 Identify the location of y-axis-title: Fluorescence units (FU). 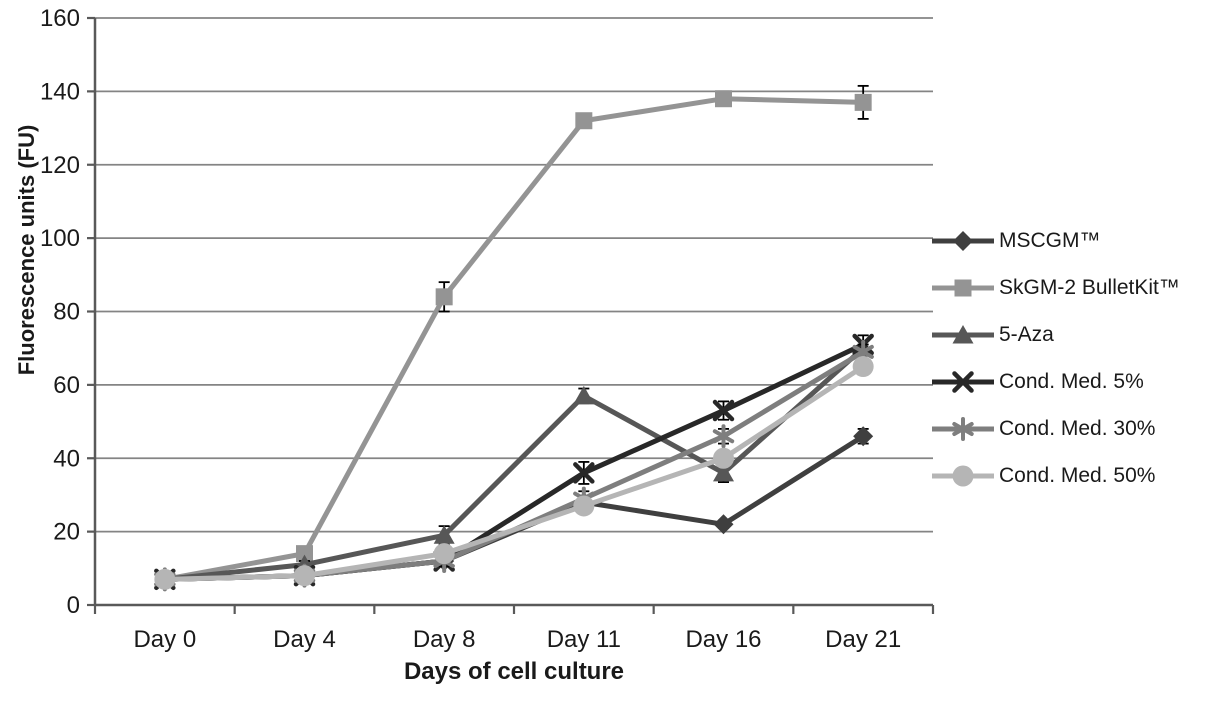
(26, 250).